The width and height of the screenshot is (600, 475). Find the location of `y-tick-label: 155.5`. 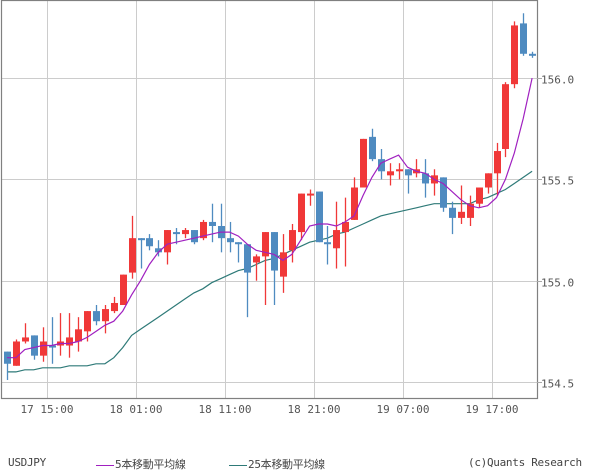

y-tick-label: 155.5 is located at coordinates (557, 181).